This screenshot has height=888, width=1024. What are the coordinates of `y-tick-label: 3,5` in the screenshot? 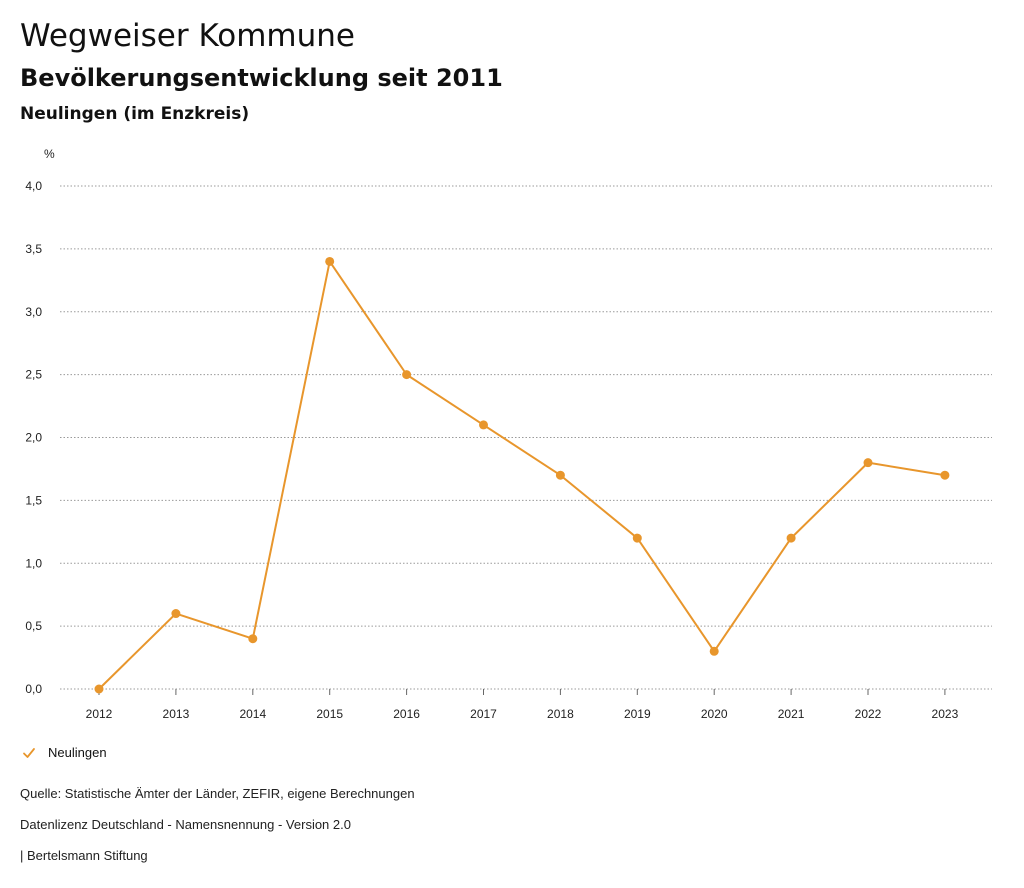 It's located at (33, 249).